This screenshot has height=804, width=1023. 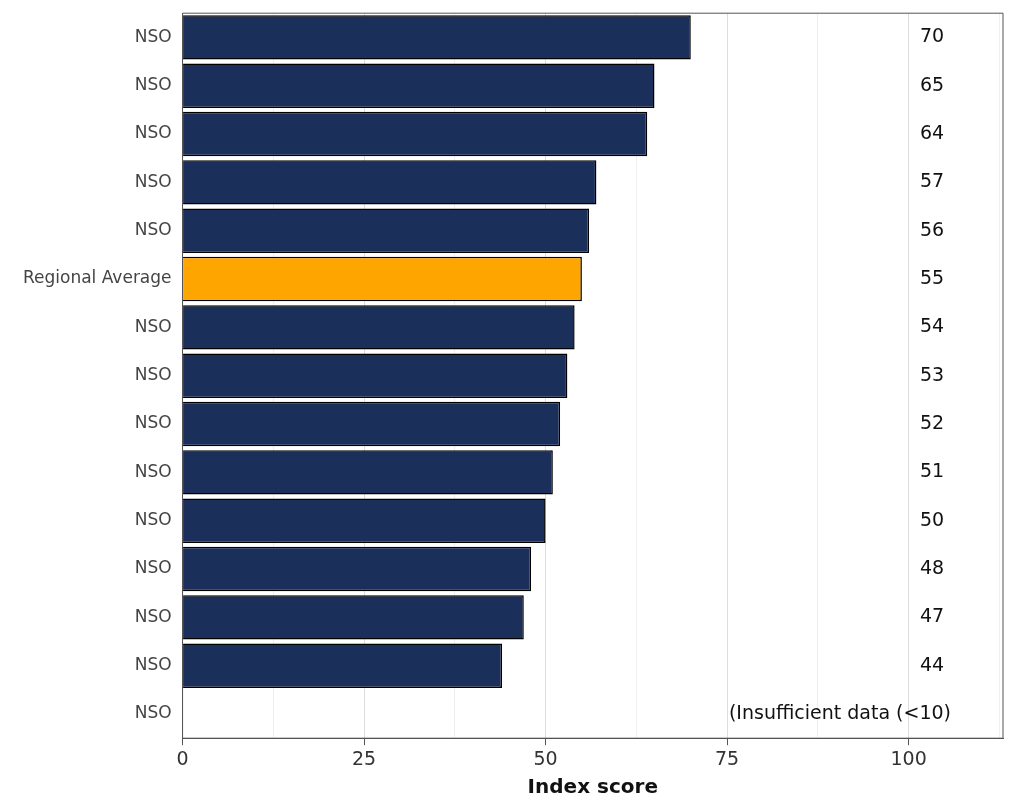 I want to click on x-tick-label: 100, so click(x=908, y=757).